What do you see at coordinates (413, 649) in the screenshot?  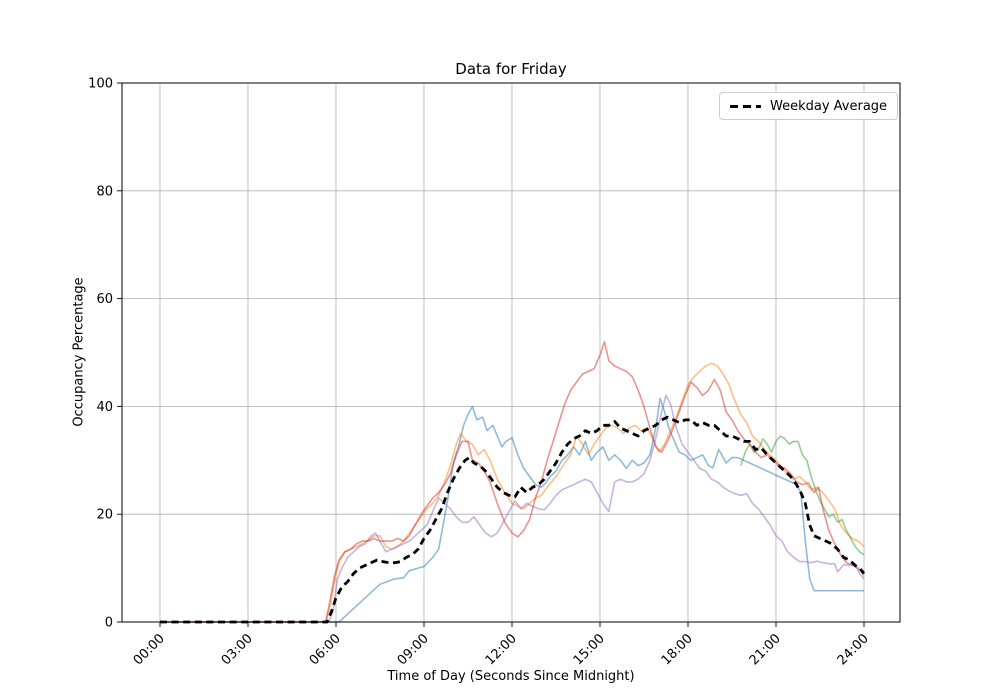 I see `x-tick-label: 09:00` at bounding box center [413, 649].